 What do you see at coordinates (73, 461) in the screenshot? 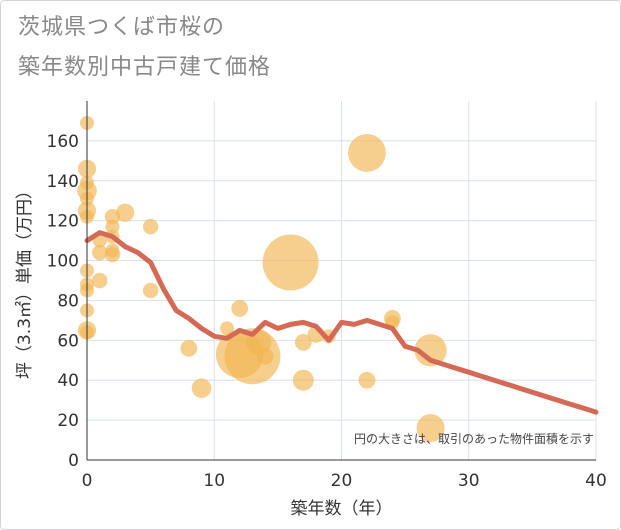
I see `y-tick-label: 0` at bounding box center [73, 461].